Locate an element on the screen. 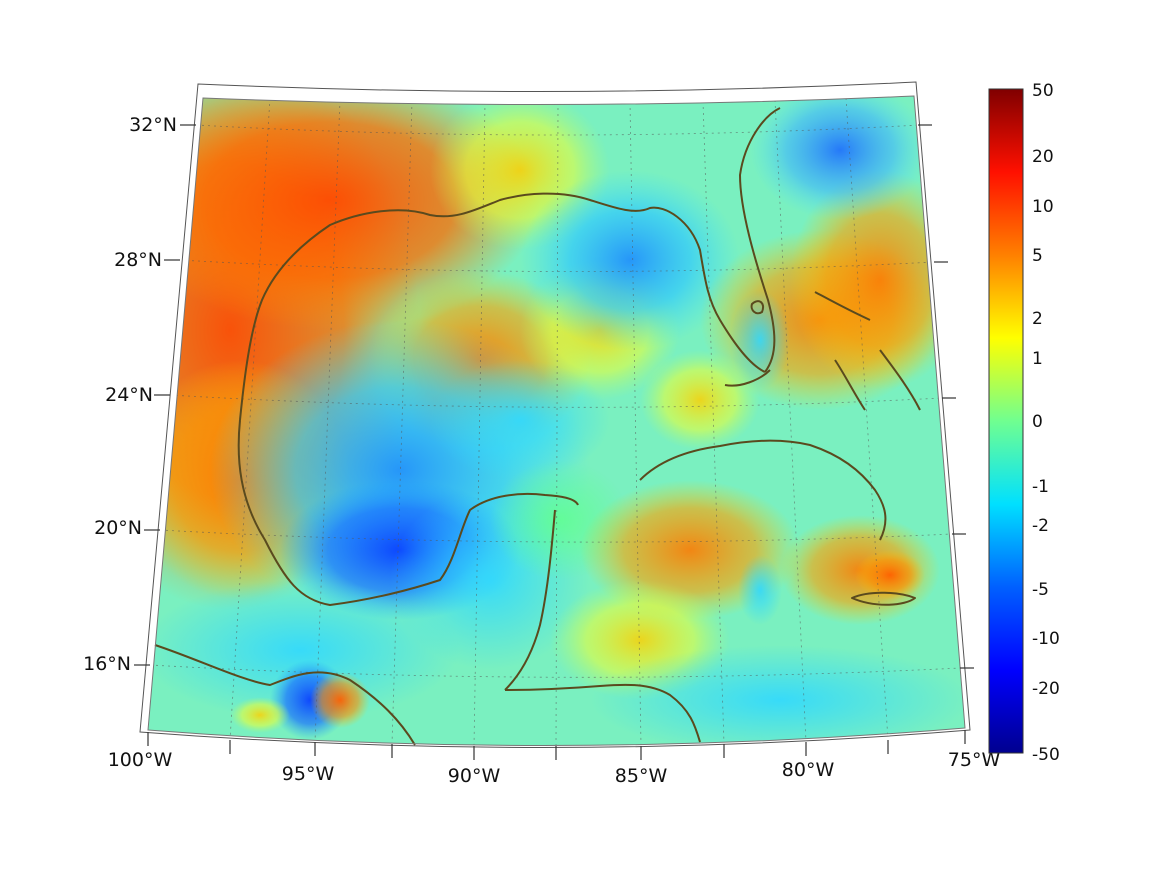 This screenshot has width=1167, height=875. colorbar-tick-label: -5 is located at coordinates (1040, 590).